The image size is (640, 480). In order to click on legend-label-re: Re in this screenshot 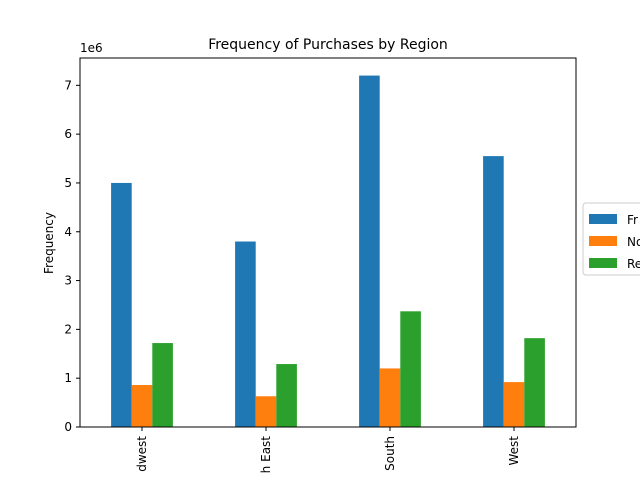, I will do `click(633, 264)`.